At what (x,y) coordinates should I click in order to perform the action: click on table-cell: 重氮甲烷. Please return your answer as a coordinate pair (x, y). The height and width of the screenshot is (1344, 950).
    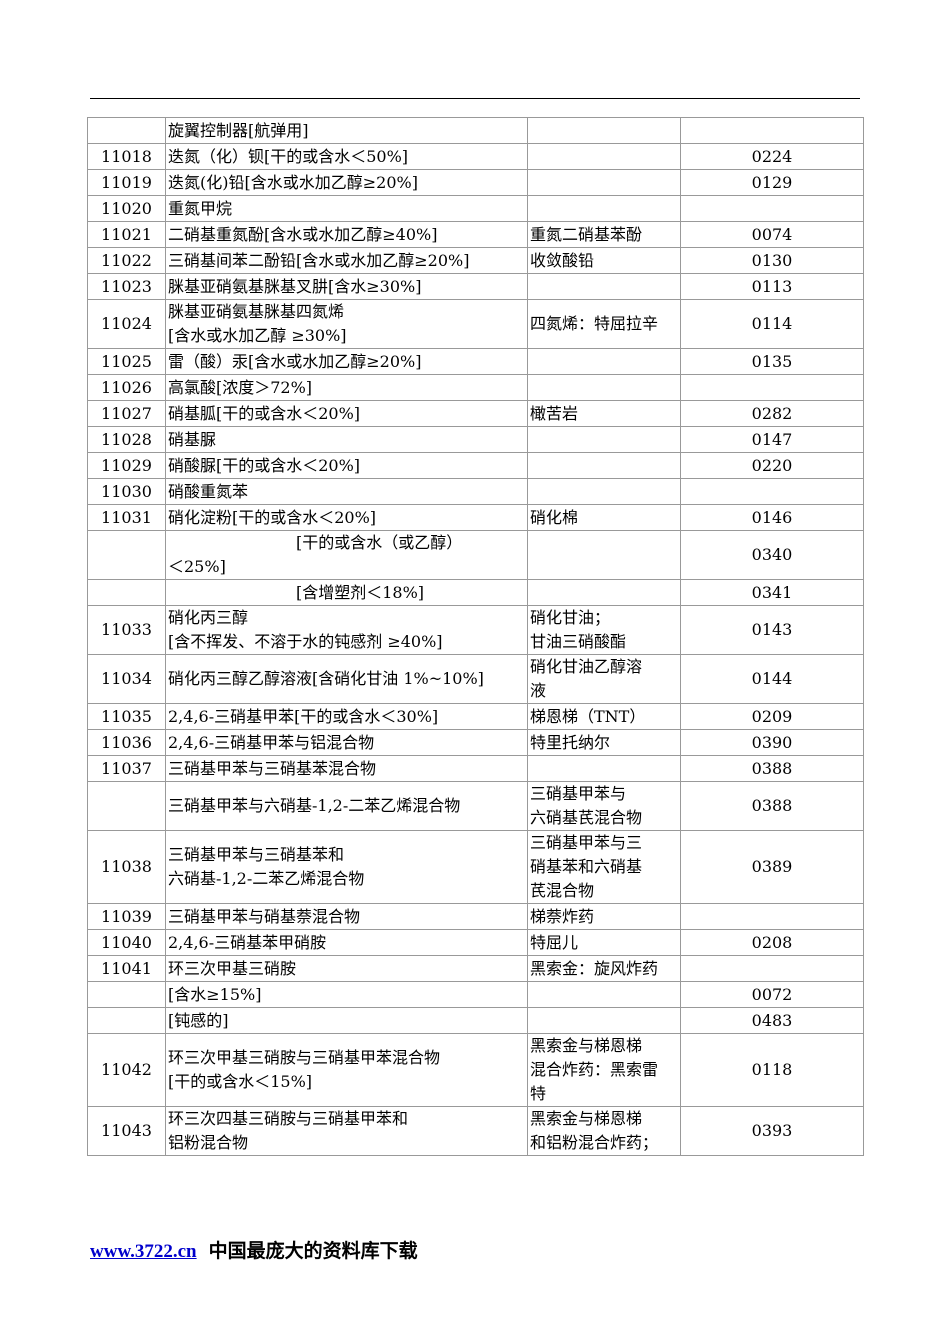
    Looking at the image, I should click on (346, 208).